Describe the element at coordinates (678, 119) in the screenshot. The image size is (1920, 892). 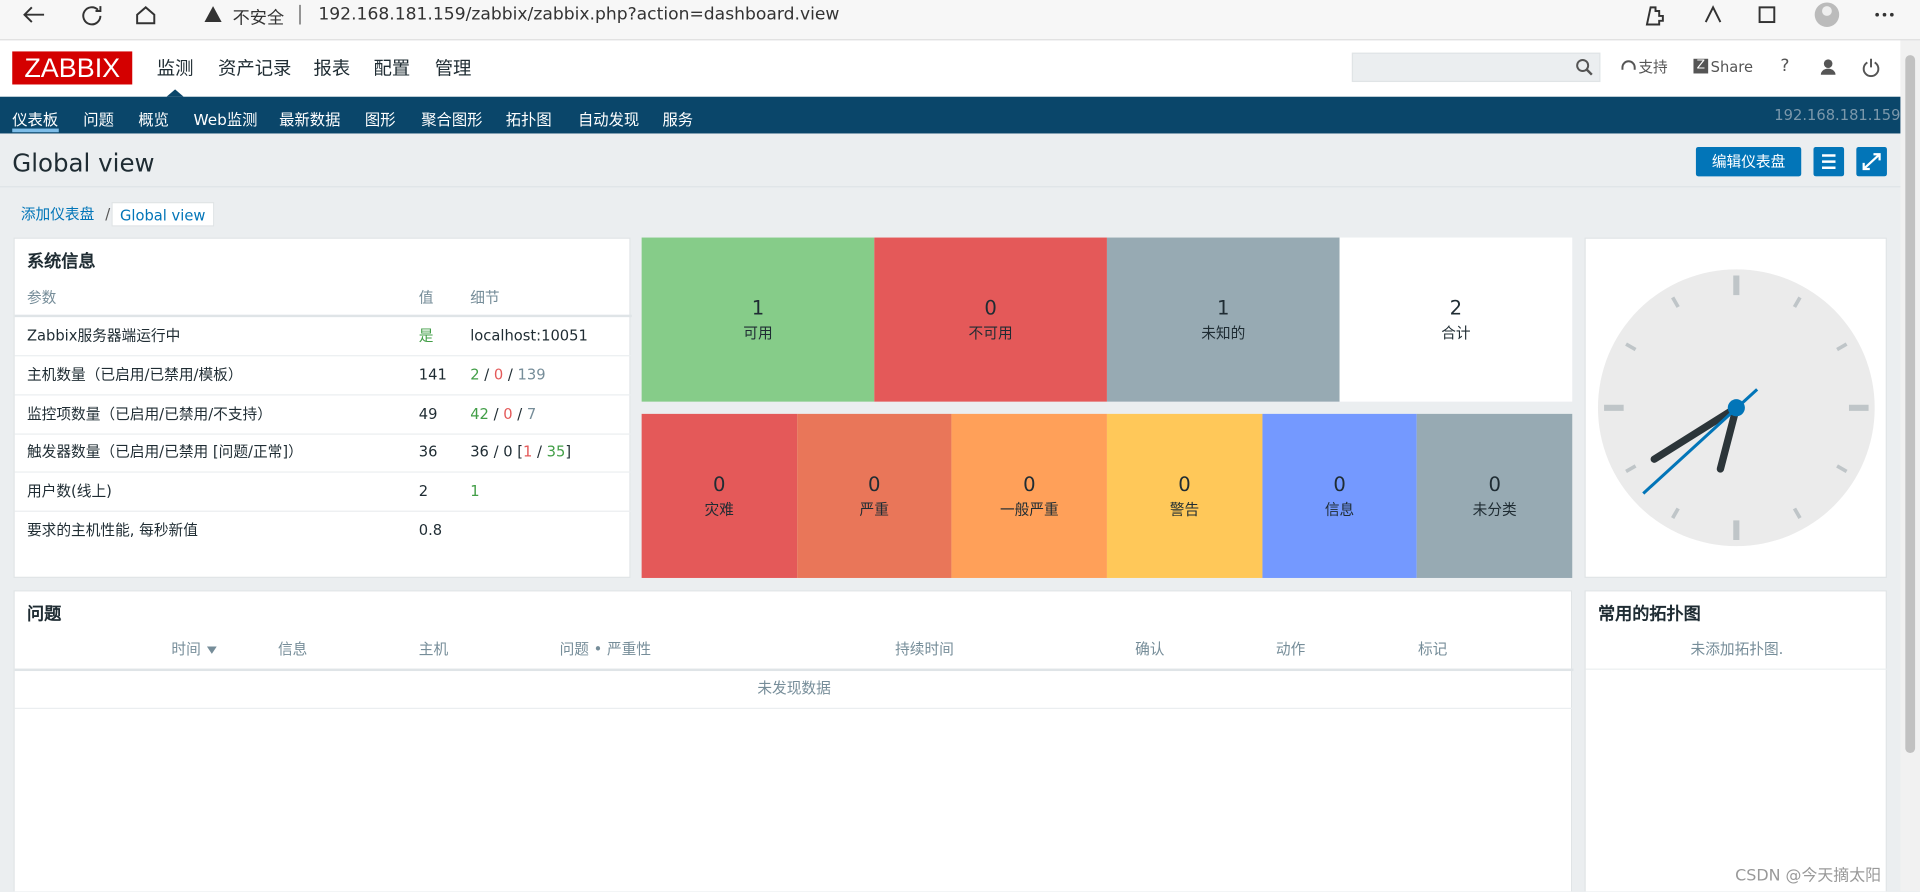
I see `sub-menu-item: 服务` at that location.